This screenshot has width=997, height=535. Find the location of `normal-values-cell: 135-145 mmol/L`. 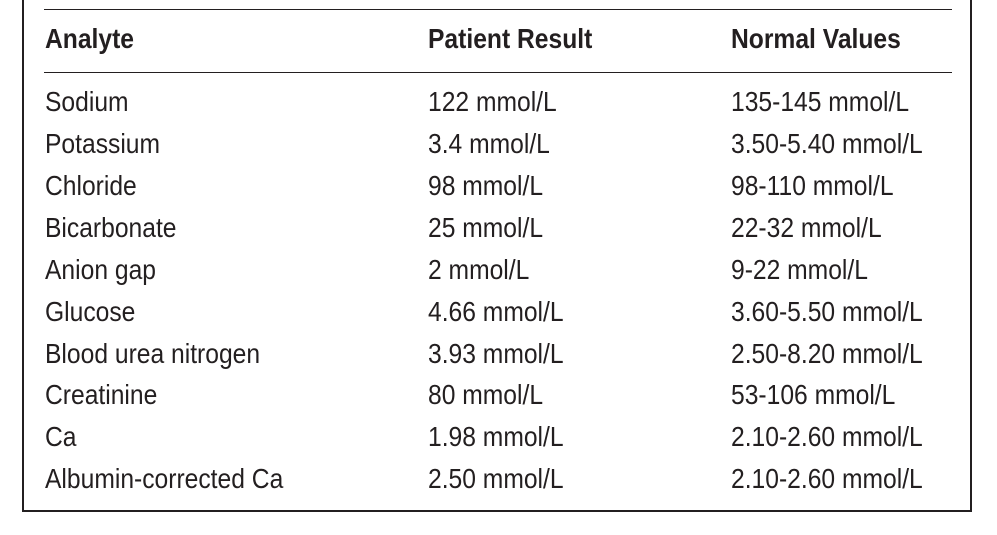

normal-values-cell: 135-145 mmol/L is located at coordinates (820, 101).